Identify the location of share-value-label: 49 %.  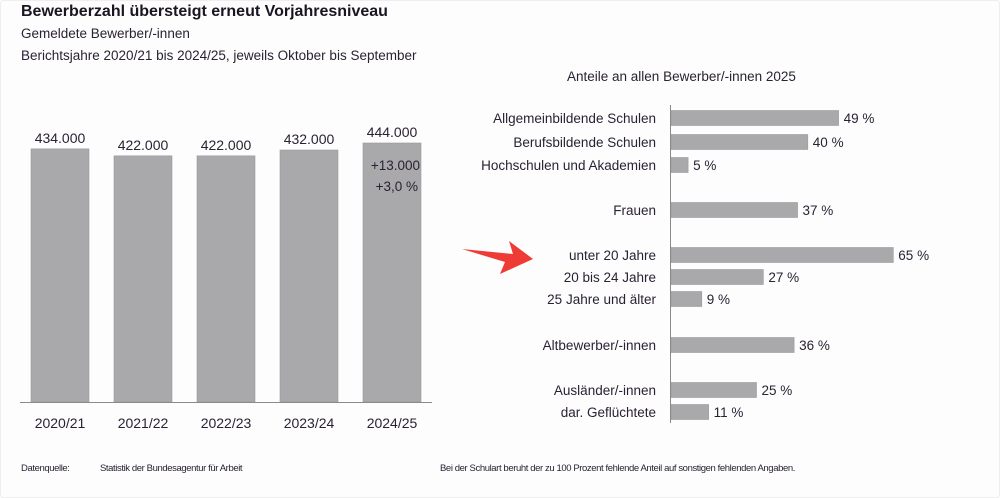
(859, 118).